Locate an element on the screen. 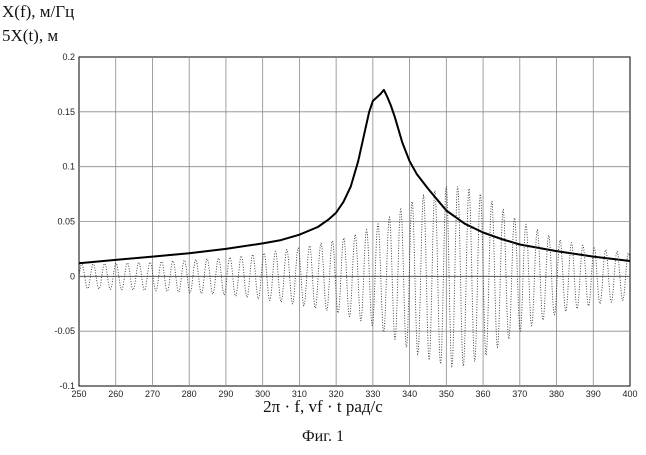  y-tick-label: 0.05 is located at coordinates (66, 222).